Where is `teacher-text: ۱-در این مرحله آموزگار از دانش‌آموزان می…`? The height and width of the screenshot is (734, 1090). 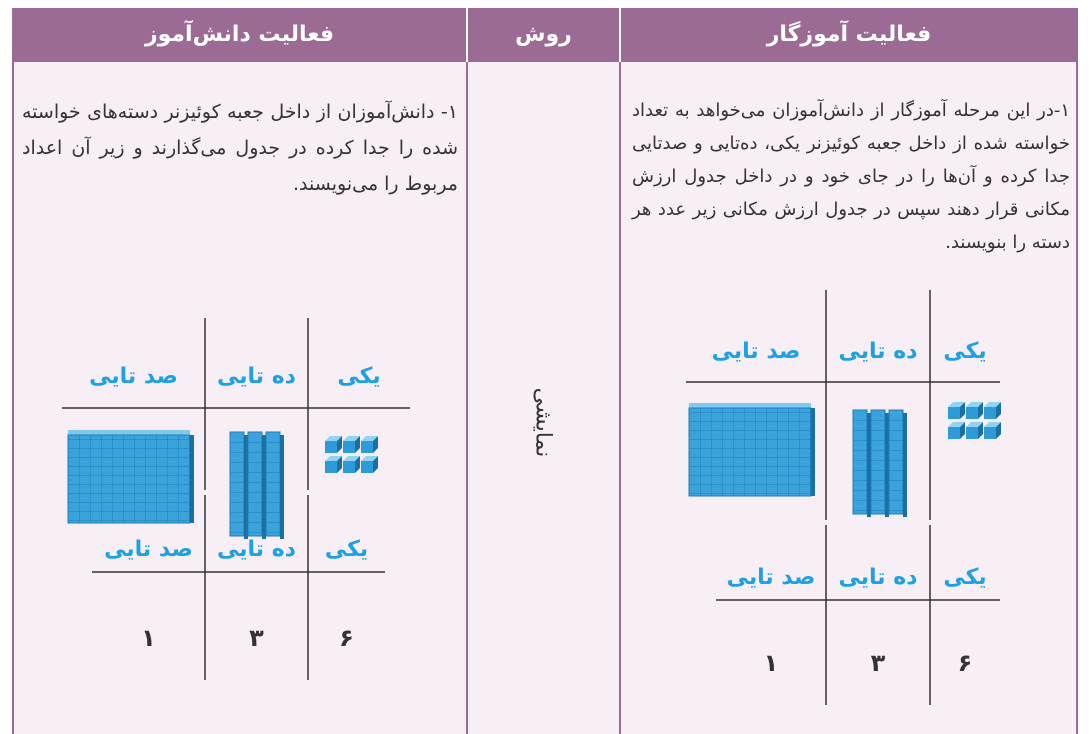
teacher-text: ۱-در این مرحله آموزگار از دانش‌آموزان می… is located at coordinates (851, 176).